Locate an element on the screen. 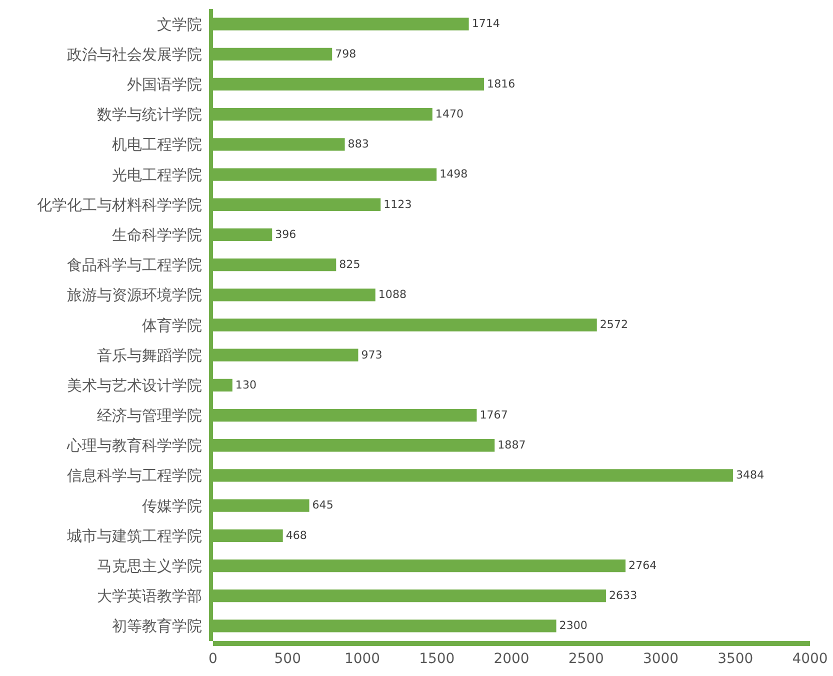  data-label: 2572 is located at coordinates (614, 325).